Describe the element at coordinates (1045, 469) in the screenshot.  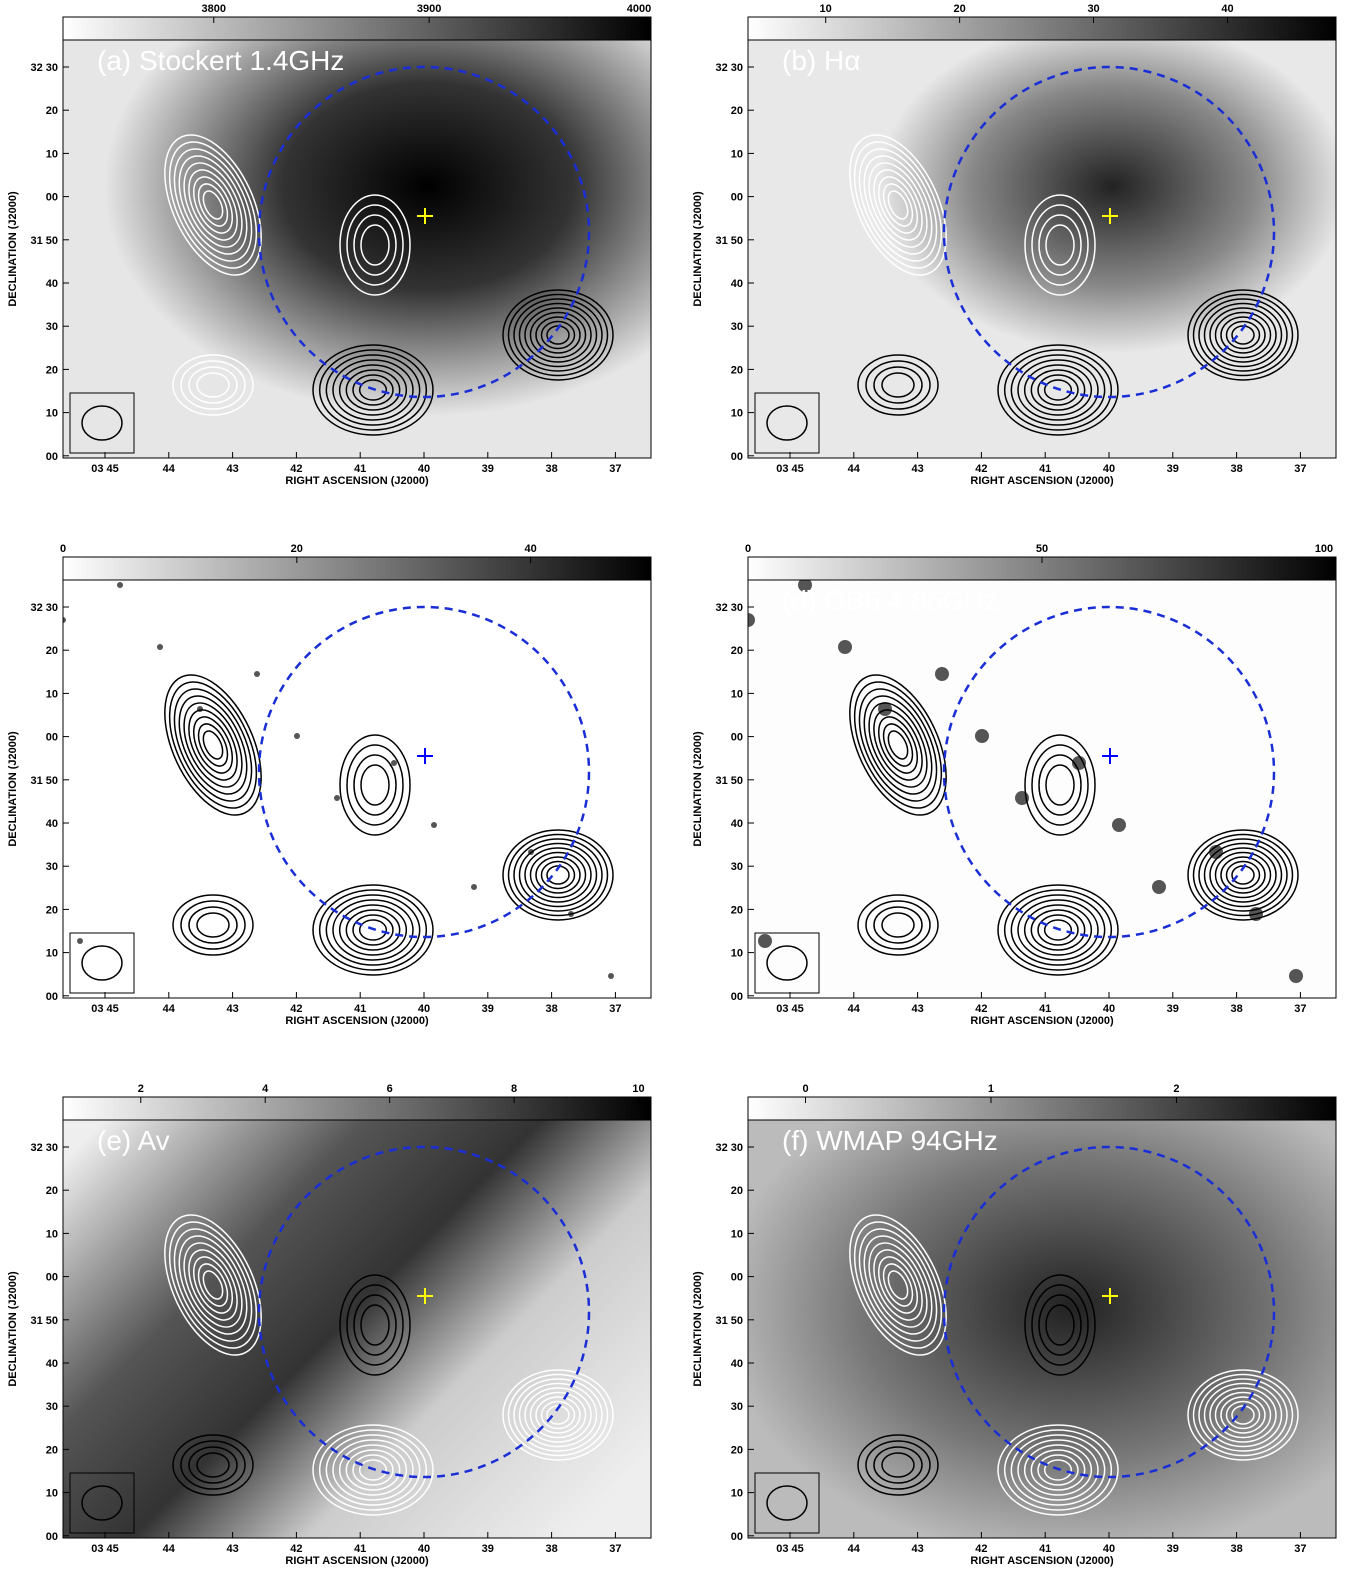
I see `x-tick-label: 41` at that location.